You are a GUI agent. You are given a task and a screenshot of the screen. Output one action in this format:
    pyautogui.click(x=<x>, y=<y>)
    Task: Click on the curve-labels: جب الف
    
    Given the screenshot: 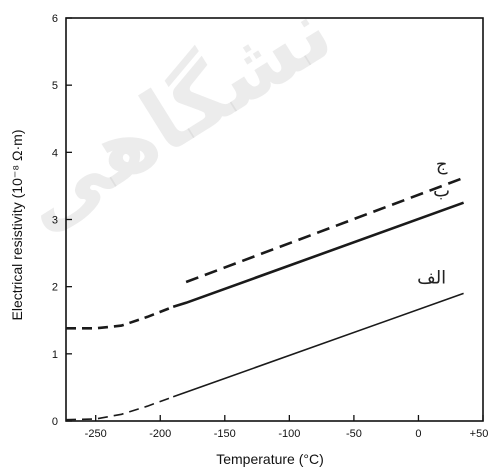 What is the action you would take?
    pyautogui.click(x=433, y=221)
    